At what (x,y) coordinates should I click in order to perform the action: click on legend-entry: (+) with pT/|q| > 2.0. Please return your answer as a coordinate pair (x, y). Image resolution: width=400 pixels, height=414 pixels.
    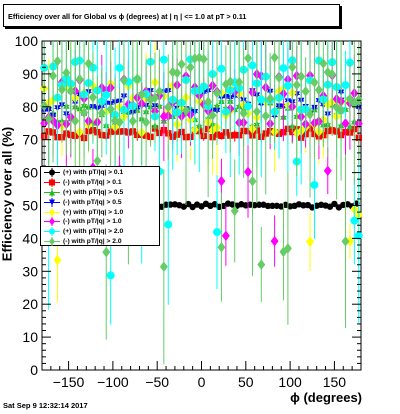
    Looking at the image, I should click on (100, 232).